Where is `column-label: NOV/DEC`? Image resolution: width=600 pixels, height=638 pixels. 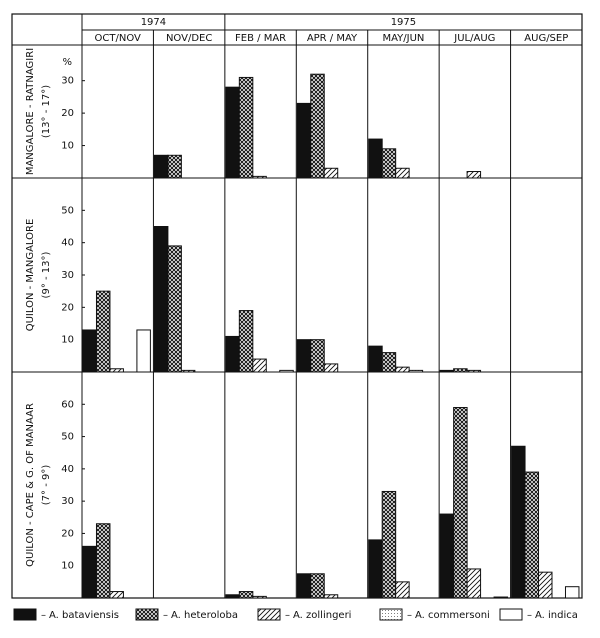 column-label: NOV/DEC is located at coordinates (189, 38).